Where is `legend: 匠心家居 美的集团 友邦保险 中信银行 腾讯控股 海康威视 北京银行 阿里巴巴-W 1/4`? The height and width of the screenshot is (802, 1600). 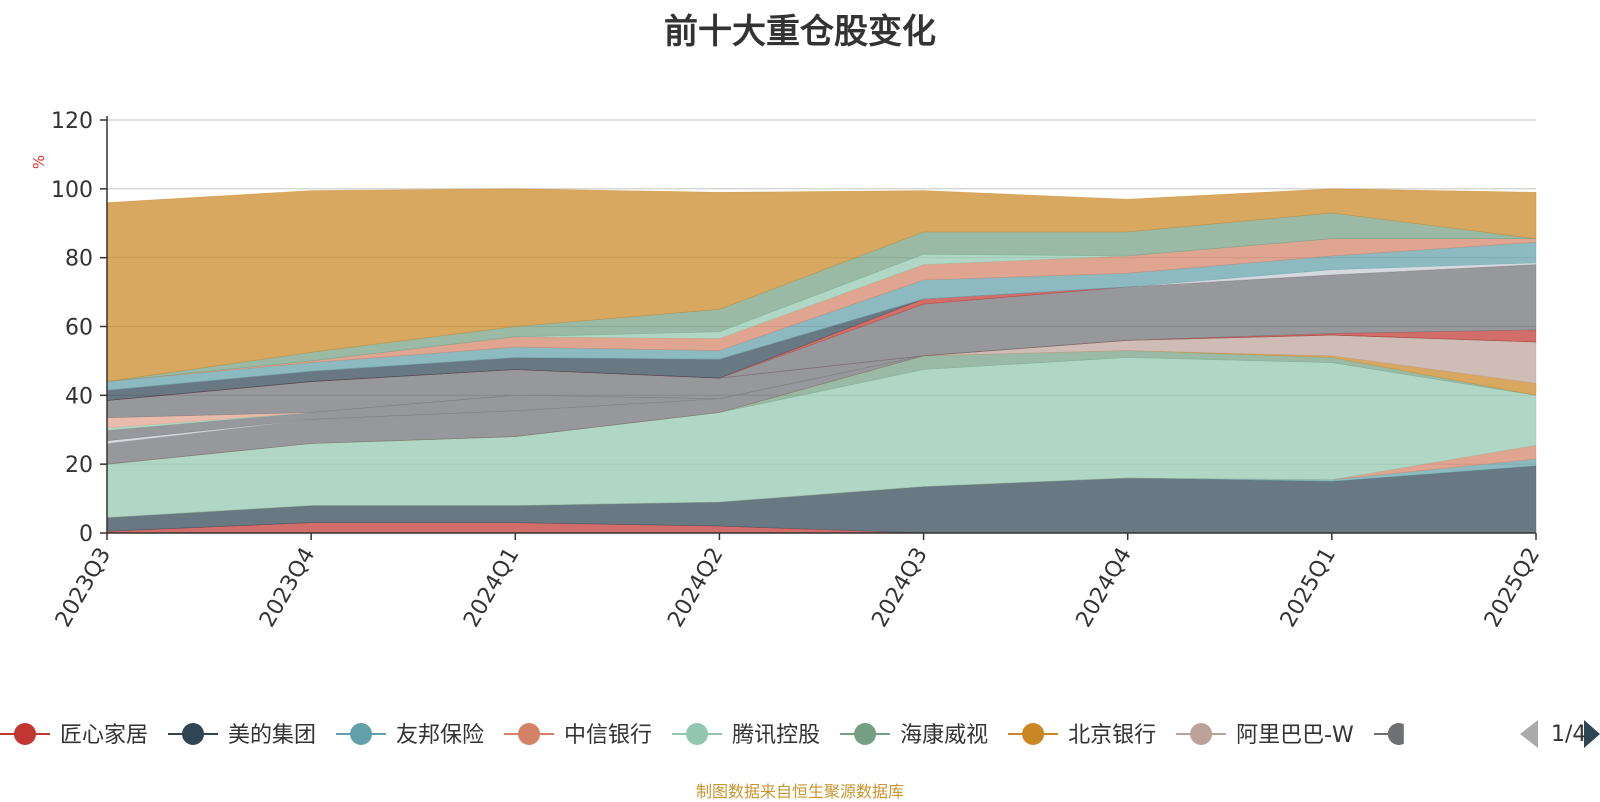
legend: 匠心家居 美的集团 友邦保险 中信银行 腾讯控股 海康威视 北京银行 阿里巴巴-W 1/4 is located at coordinates (800, 734).